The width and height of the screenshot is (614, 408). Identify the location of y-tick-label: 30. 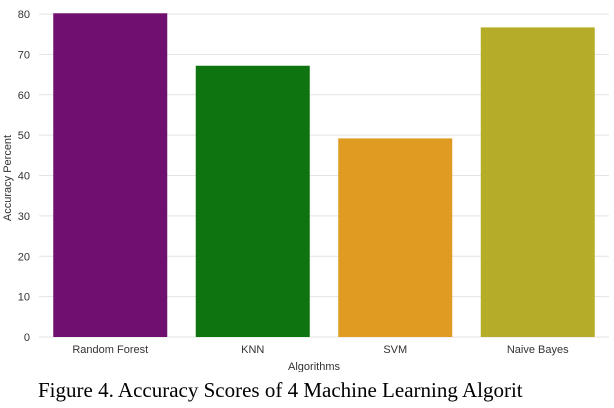
(24, 217).